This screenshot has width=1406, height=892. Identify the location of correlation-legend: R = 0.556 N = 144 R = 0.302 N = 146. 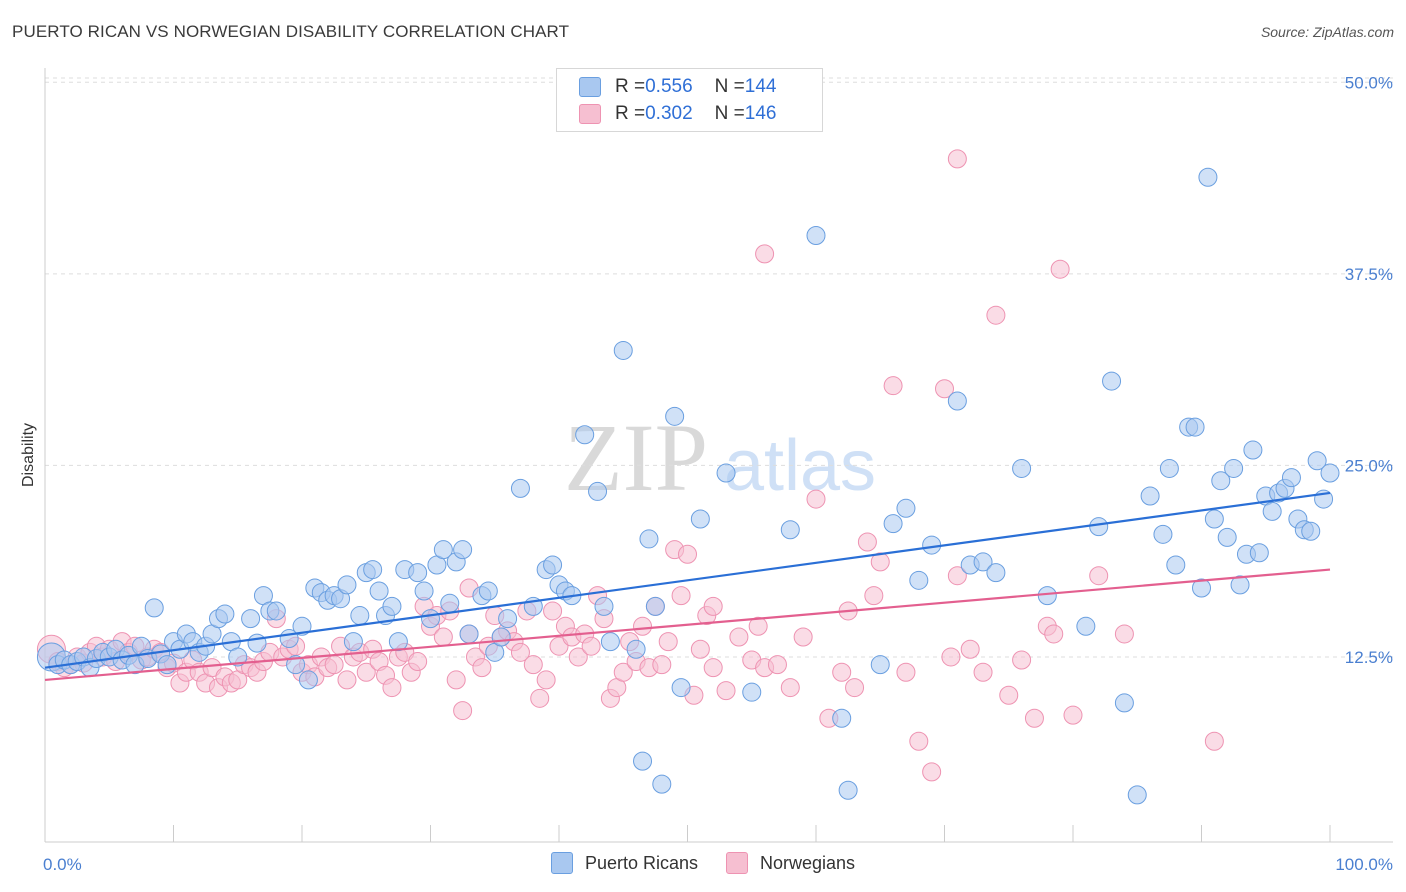
(689, 100).